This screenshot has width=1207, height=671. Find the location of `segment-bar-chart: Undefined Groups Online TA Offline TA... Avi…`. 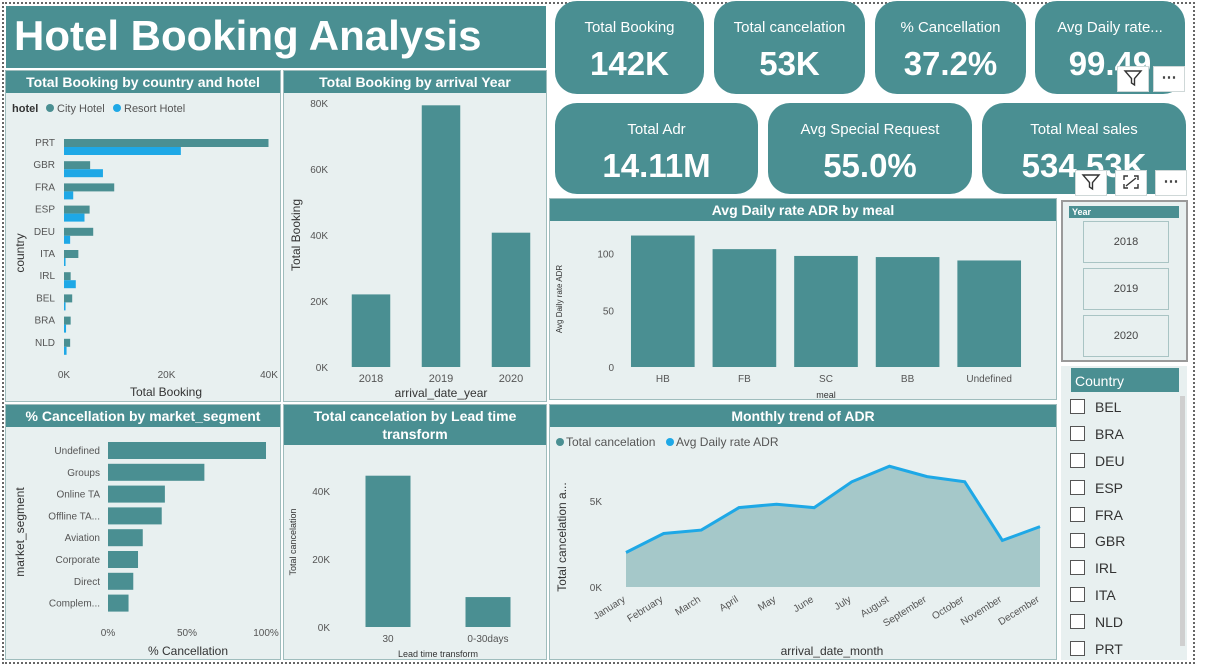

segment-bar-chart: Undefined Groups Online TA Offline TA... Avi… is located at coordinates (144, 543).